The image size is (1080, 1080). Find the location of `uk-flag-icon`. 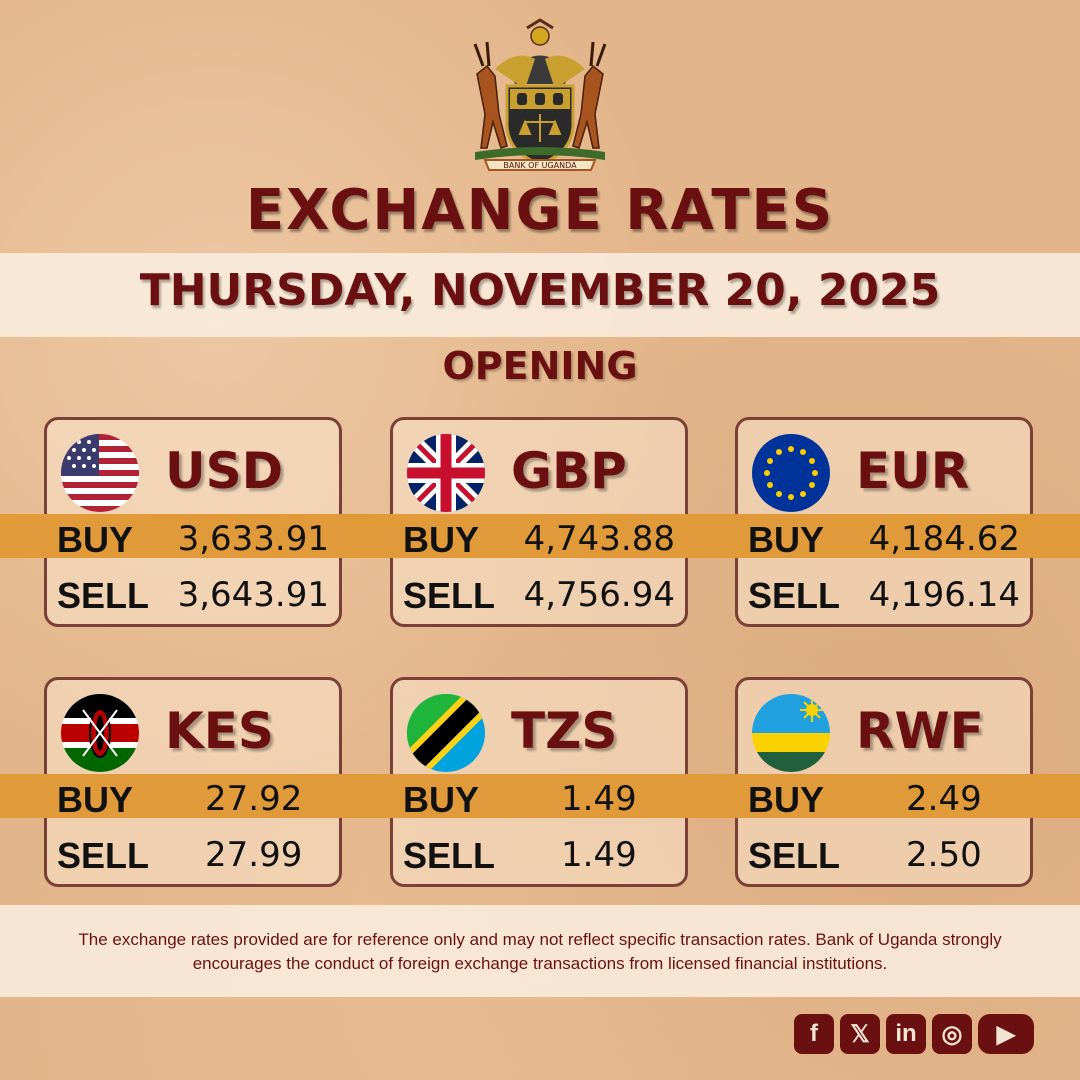

uk-flag-icon is located at coordinates (446, 473).